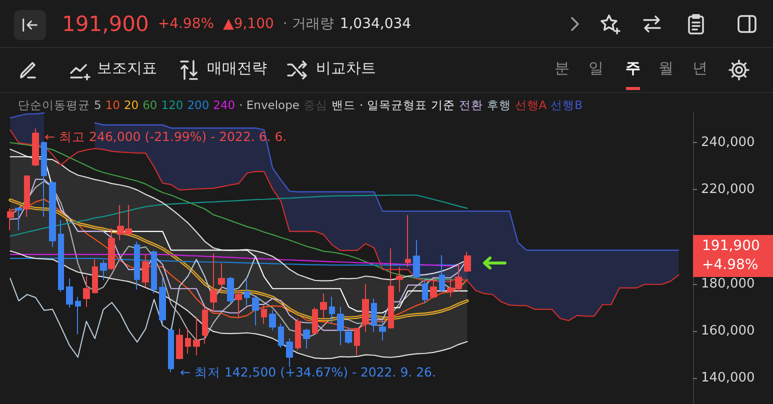 Image resolution: width=773 pixels, height=404 pixels. I want to click on annotation: · 일목균형표, so click(393, 105).